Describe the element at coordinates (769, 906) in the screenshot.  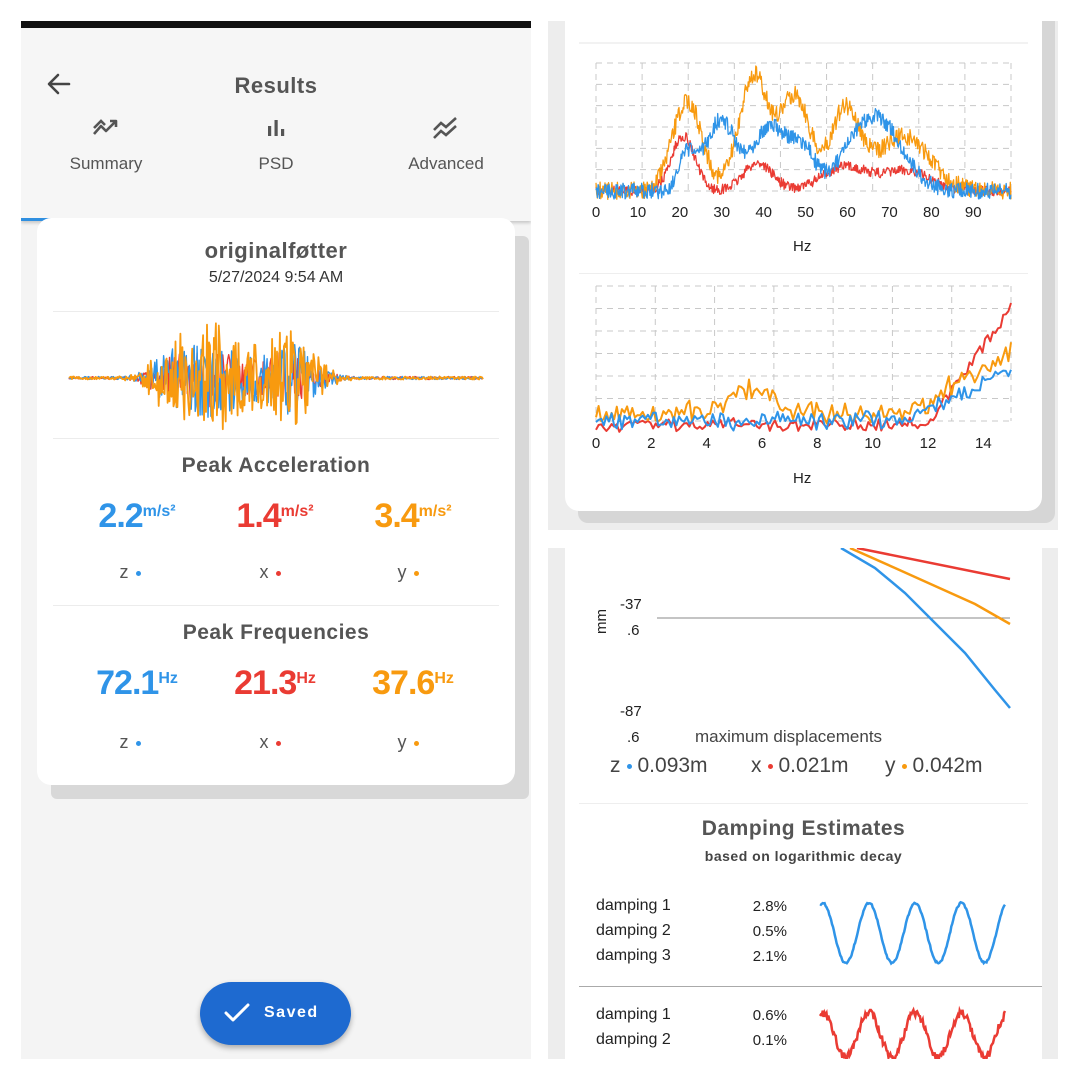
I see `damping-value: 2.8%` at that location.